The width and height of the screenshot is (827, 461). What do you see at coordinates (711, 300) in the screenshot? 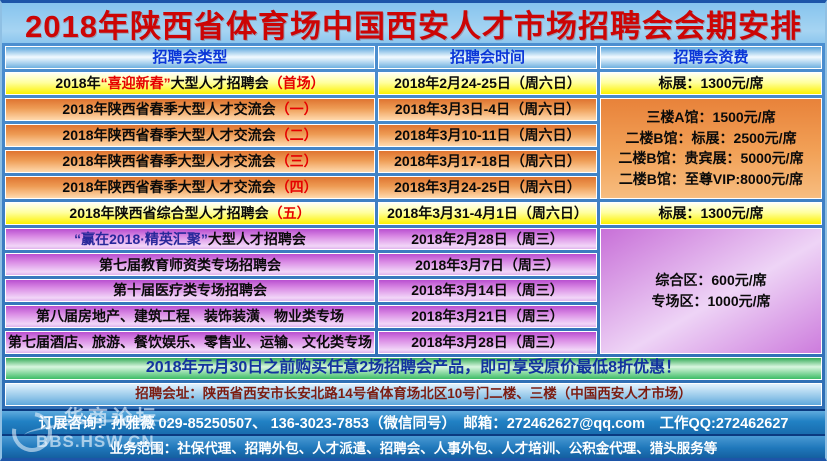
I see `fee-line: 专场区：1000元/席` at bounding box center [711, 300].